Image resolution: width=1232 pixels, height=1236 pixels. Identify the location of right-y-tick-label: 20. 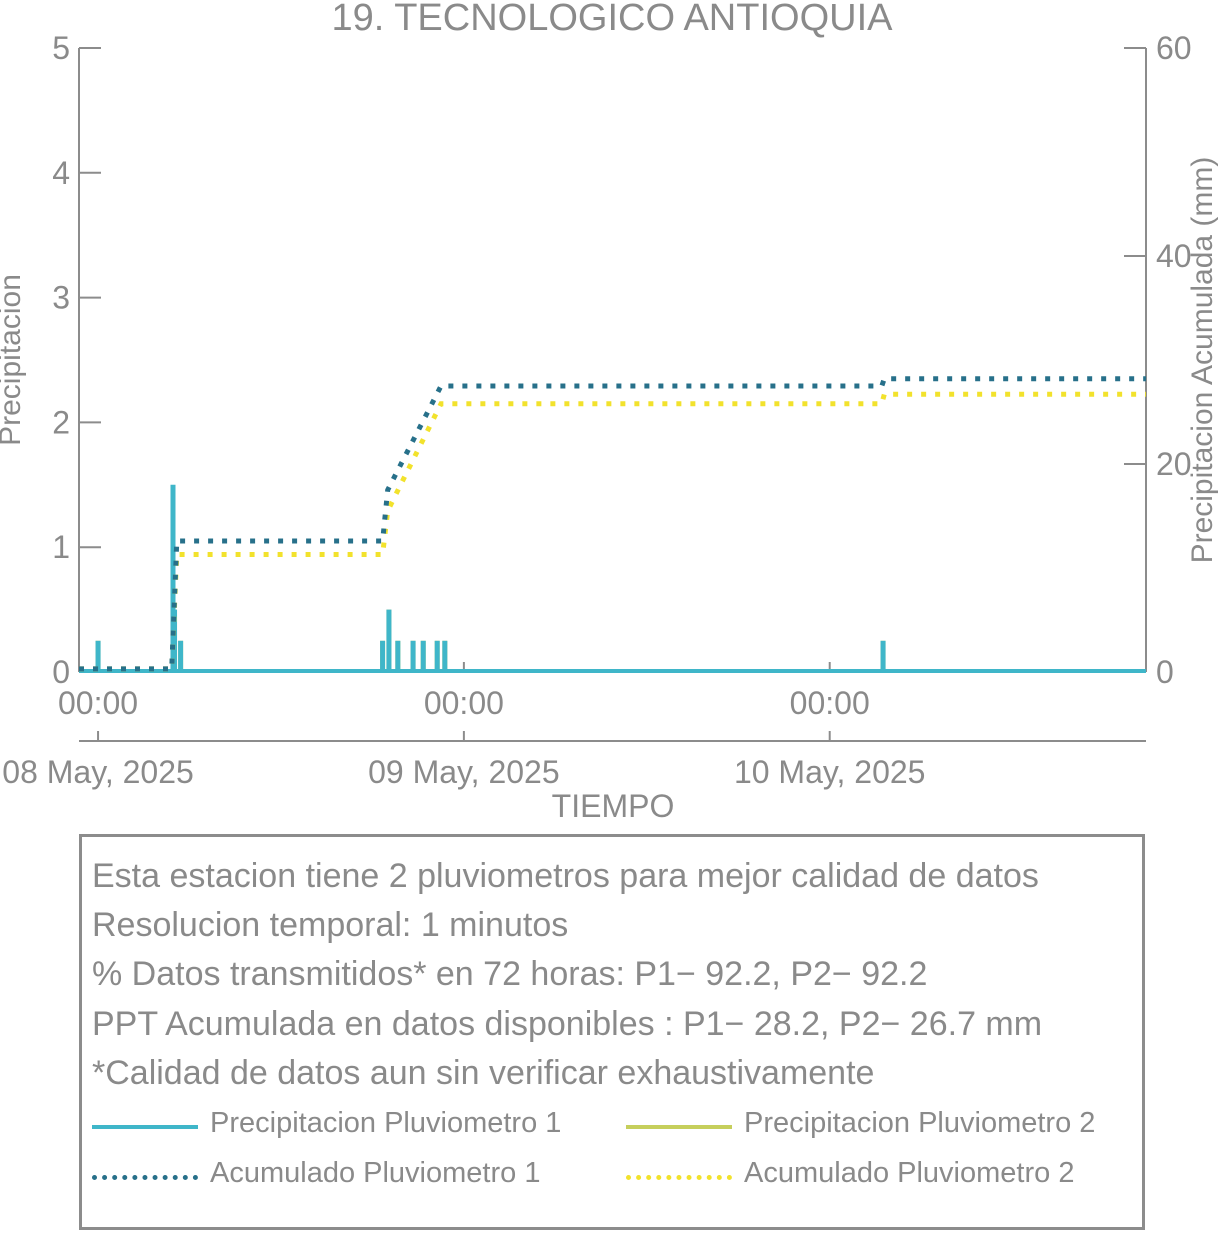
(1174, 464).